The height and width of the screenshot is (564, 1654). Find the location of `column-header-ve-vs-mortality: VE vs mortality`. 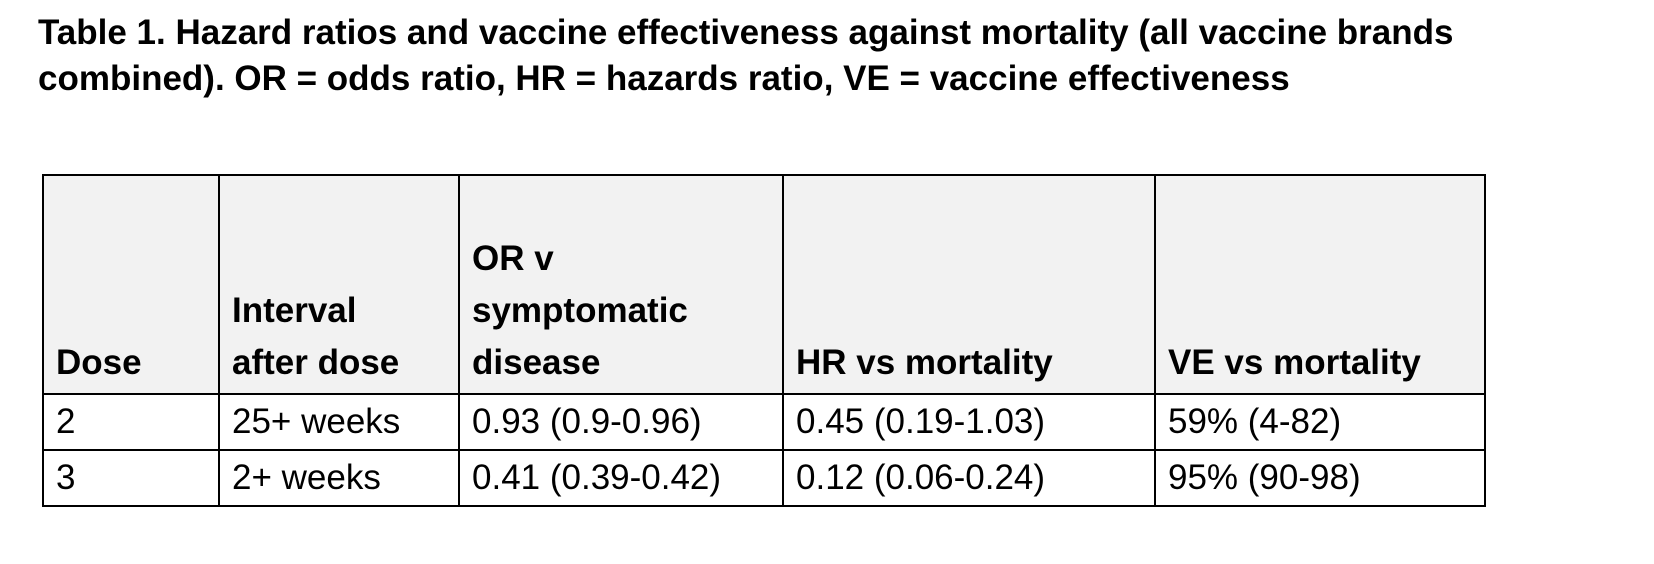

column-header-ve-vs-mortality: VE vs mortality is located at coordinates (1320, 284).